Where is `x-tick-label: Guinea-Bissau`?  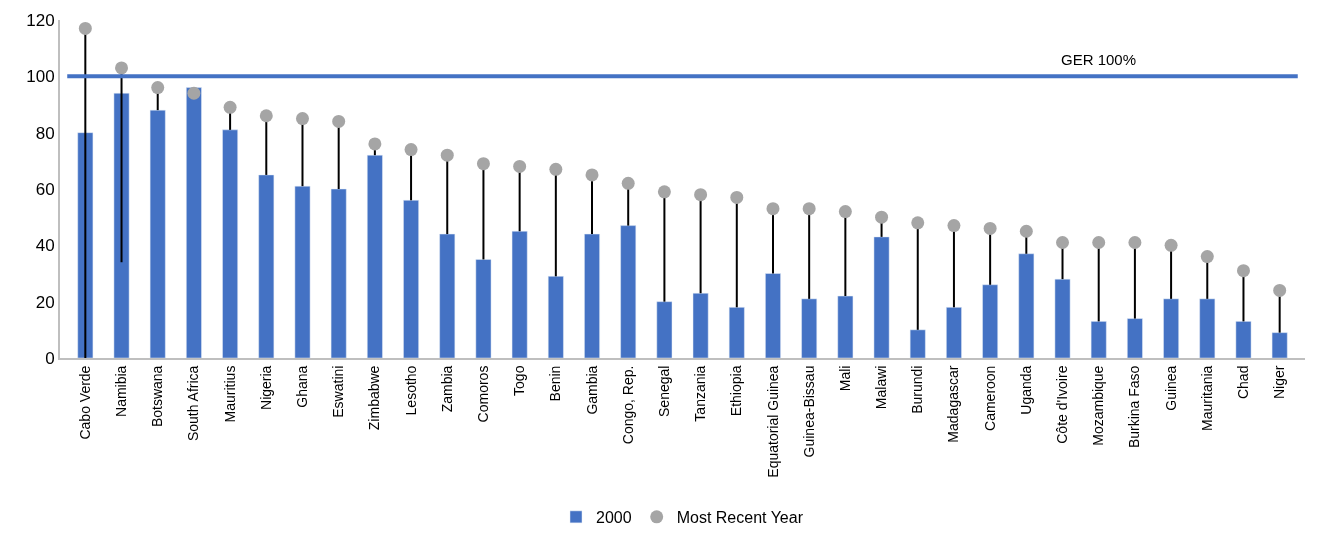
x-tick-label: Guinea-Bissau is located at coordinates (808, 411).